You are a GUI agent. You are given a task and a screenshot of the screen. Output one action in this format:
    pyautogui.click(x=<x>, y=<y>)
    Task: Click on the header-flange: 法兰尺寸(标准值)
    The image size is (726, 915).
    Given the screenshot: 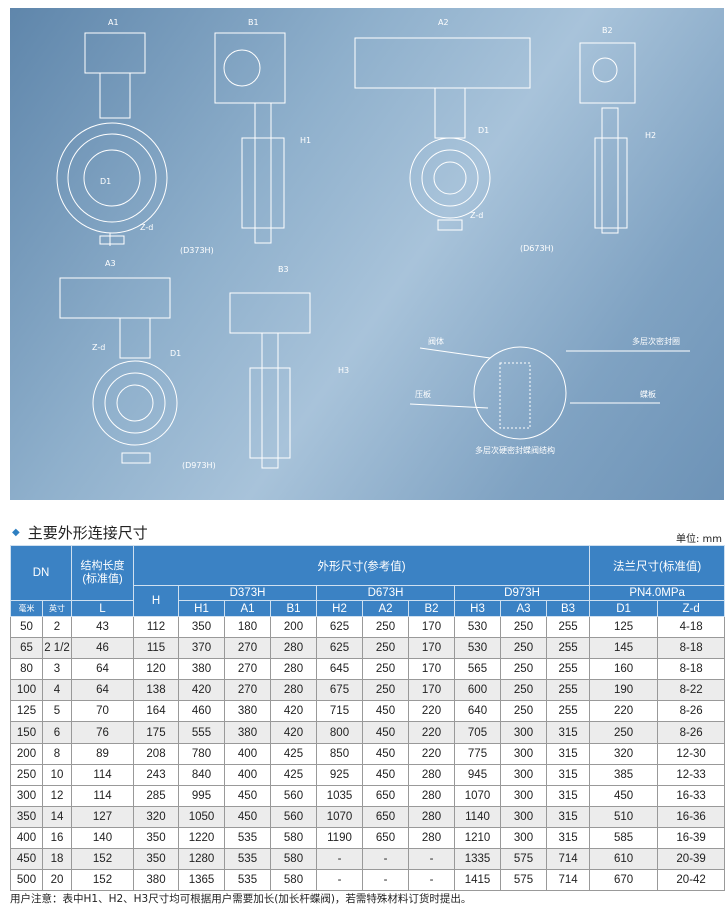 What is the action you would take?
    pyautogui.click(x=657, y=565)
    